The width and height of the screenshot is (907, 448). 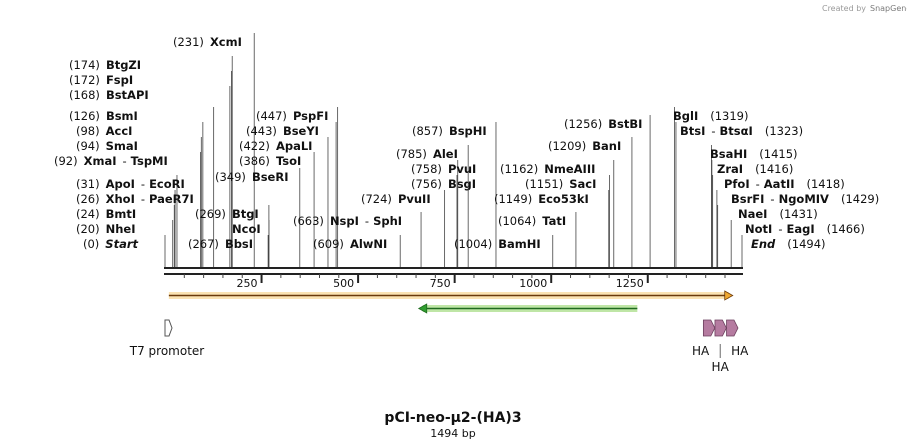 I want to click on site-start: (0) Start, so click(x=124, y=251).